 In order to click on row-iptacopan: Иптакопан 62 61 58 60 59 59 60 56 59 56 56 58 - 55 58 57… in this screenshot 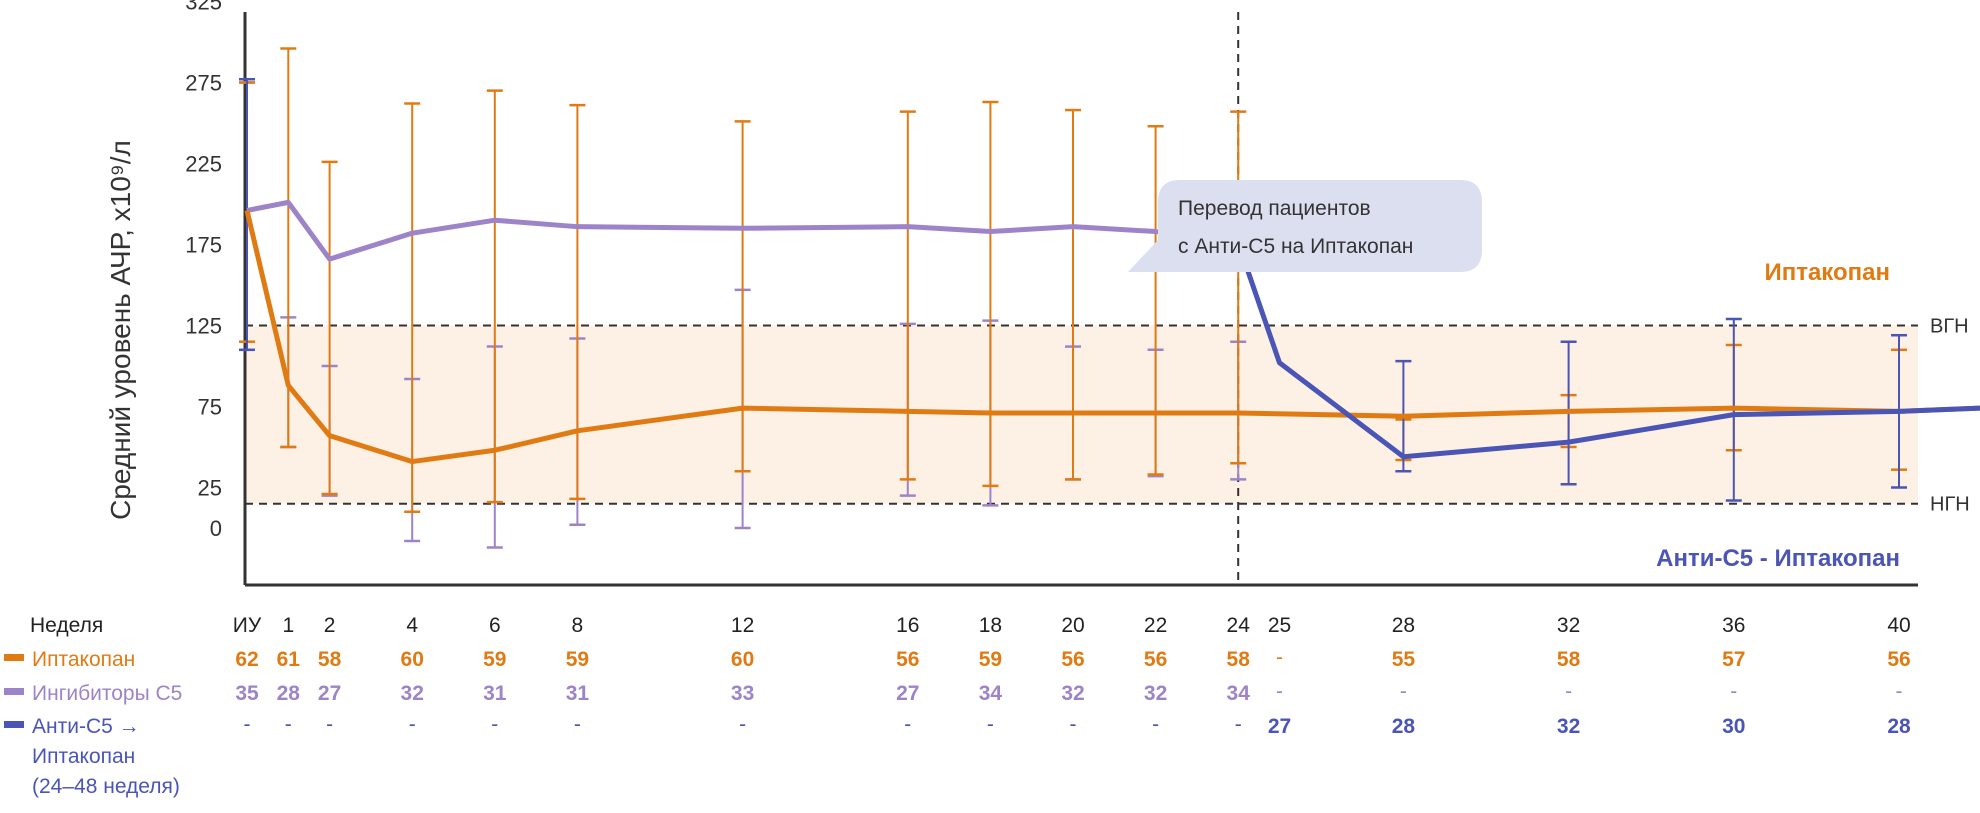, I will do `click(957, 658)`.